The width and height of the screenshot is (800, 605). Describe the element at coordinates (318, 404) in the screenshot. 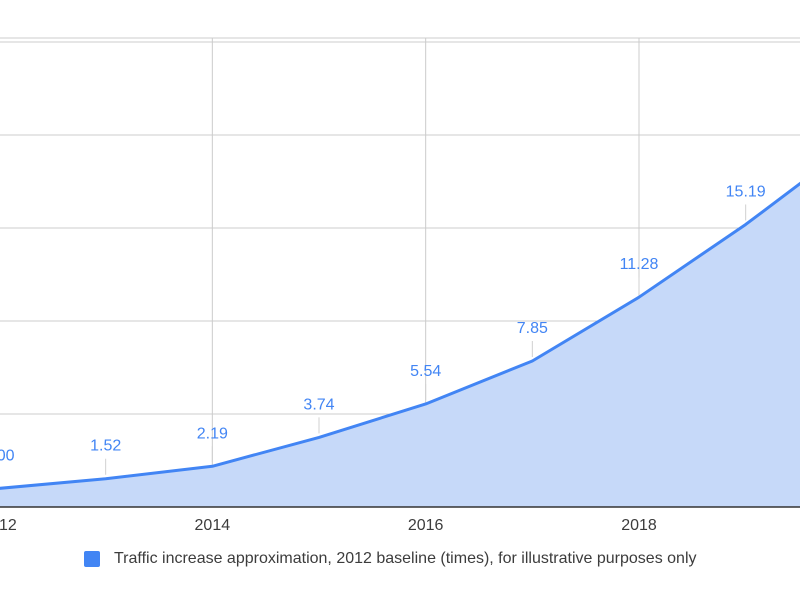

I see `data-label: 3.74` at that location.